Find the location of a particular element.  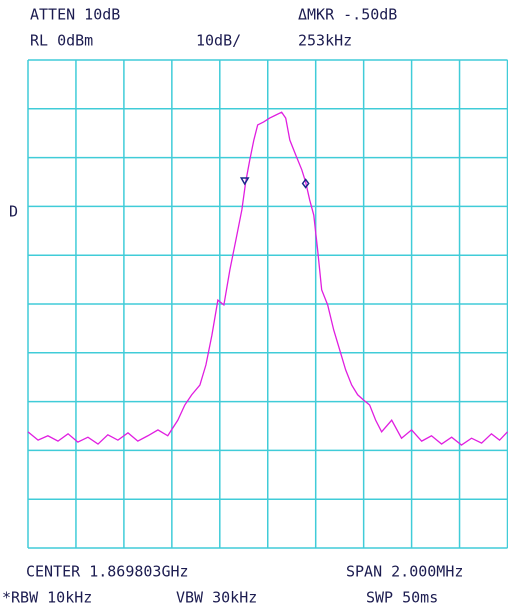

ref-level-label: RL 0dBm is located at coordinates (61, 41).